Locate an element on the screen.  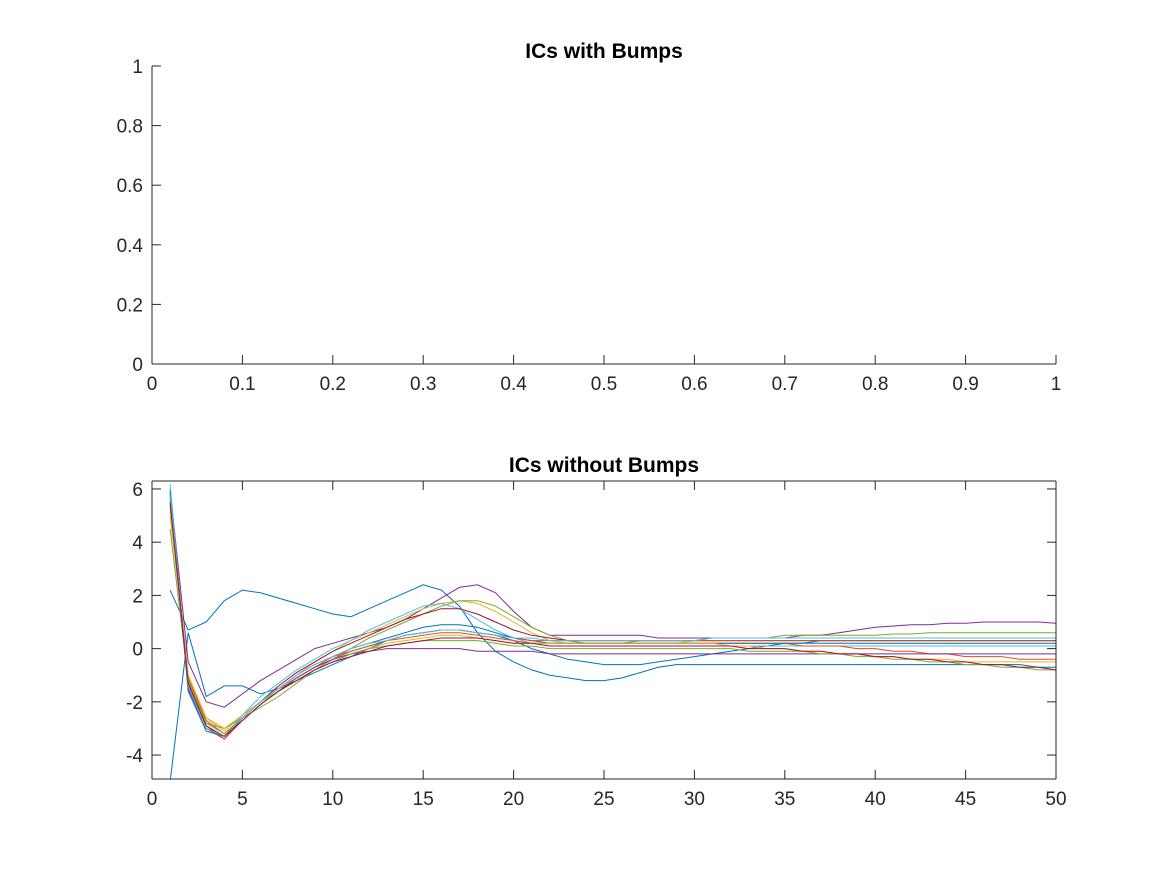
x-tick-label: 0.1 is located at coordinates (242, 384).